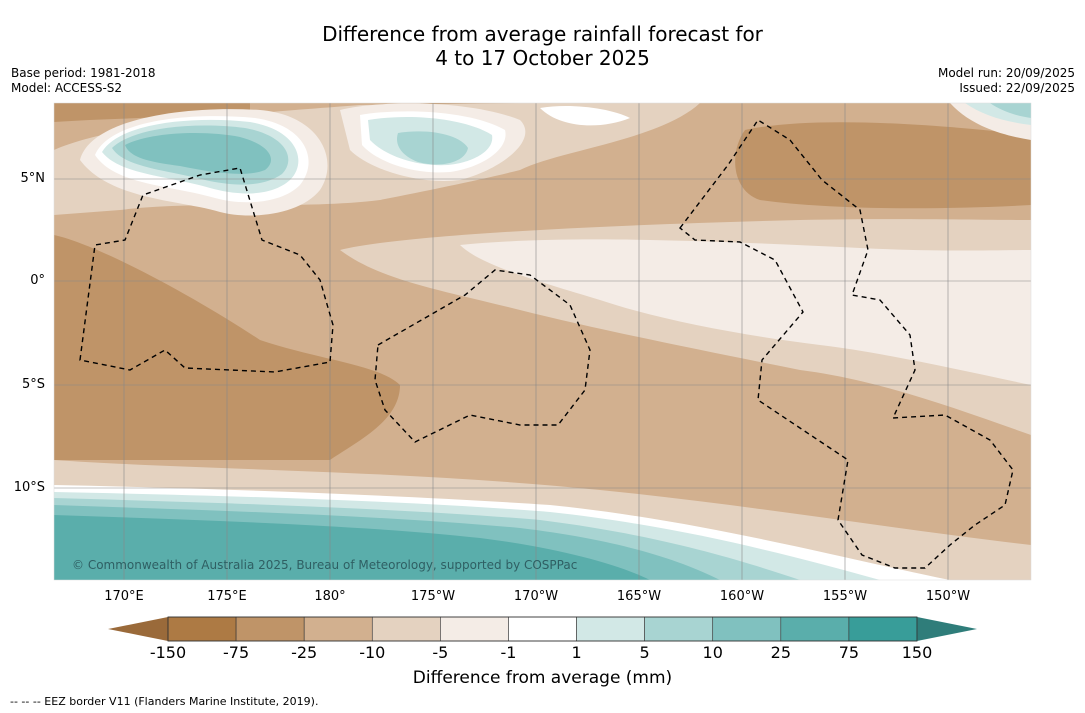 This screenshot has width=1085, height=713. What do you see at coordinates (542, 58) in the screenshot?
I see `map-title-line2: 4 to 17 October 2025` at bounding box center [542, 58].